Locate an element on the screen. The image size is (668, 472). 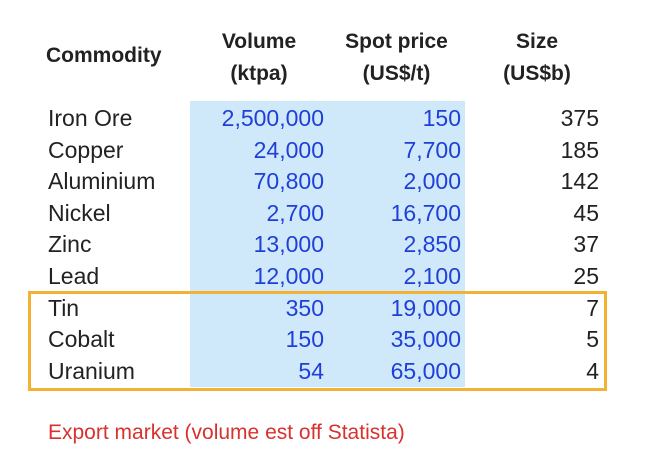
commodity-cell: Uranium is located at coordinates (91, 370).